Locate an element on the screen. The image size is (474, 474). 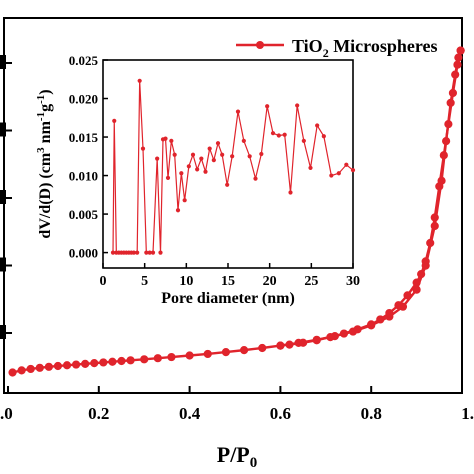
legend-label-sub: 2 is located at coordinates (326, 53).